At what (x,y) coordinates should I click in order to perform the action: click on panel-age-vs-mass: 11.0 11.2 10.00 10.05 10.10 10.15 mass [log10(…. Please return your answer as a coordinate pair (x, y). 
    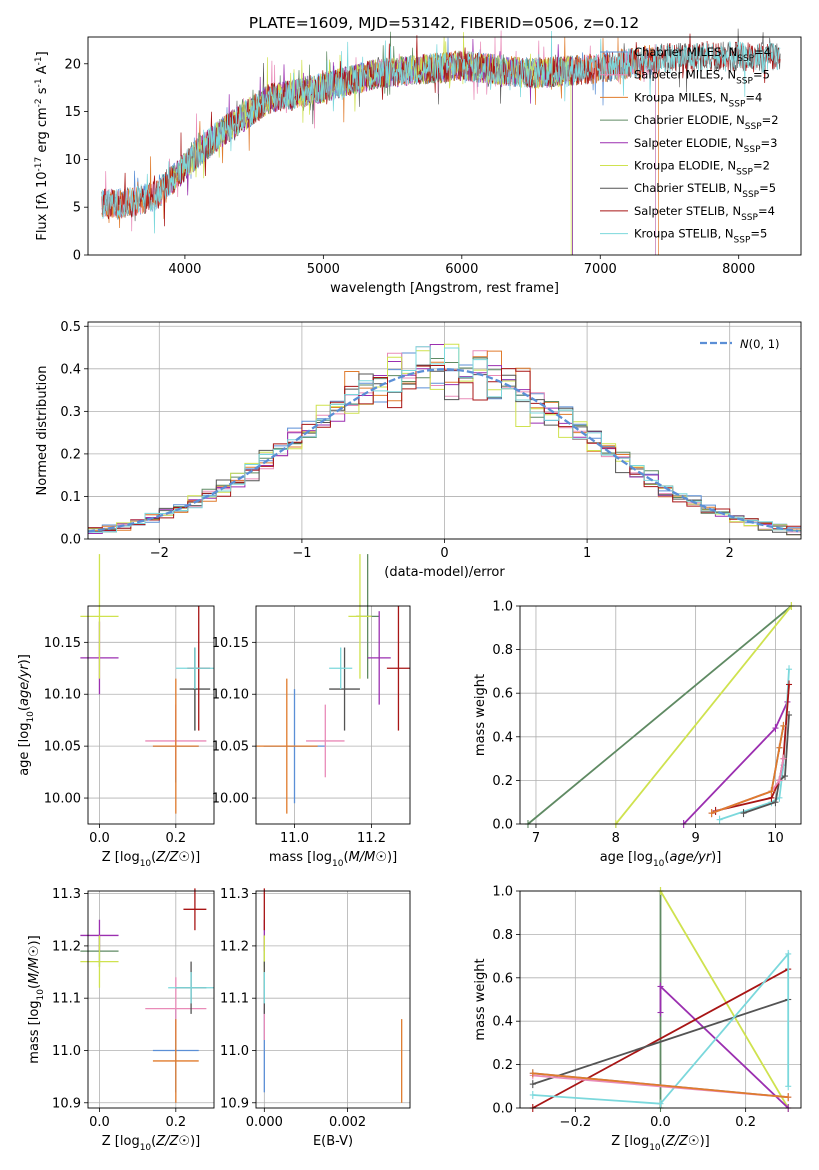
    Looking at the image, I should click on (311, 711).